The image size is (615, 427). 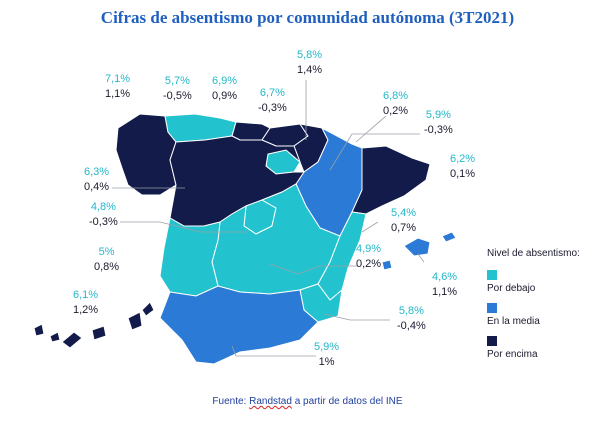 I want to click on leader-line-baleares, so click(x=421, y=258).